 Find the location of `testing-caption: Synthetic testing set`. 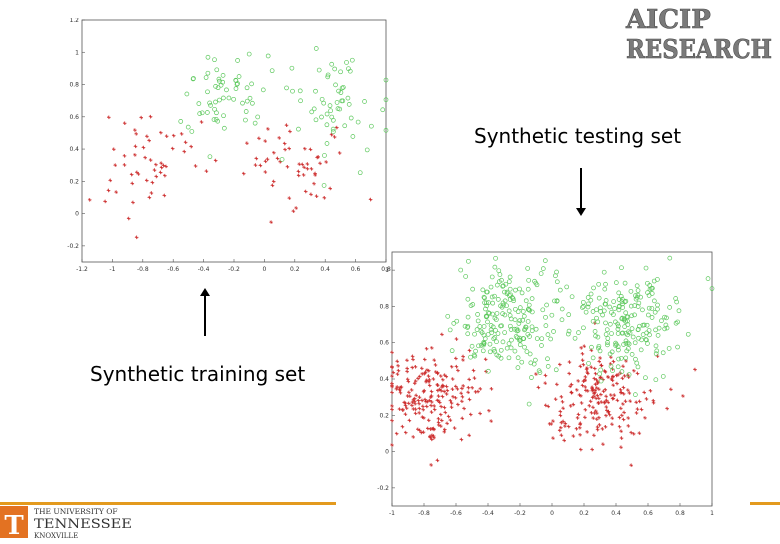

testing-caption: Synthetic testing set is located at coordinates (578, 136).